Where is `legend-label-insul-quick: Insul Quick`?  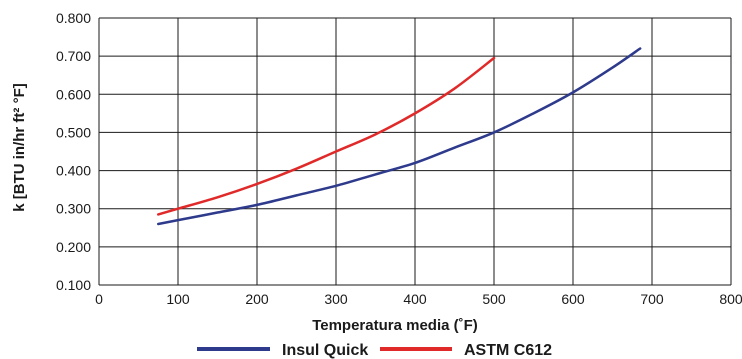 legend-label-insul-quick: Insul Quick is located at coordinates (325, 350).